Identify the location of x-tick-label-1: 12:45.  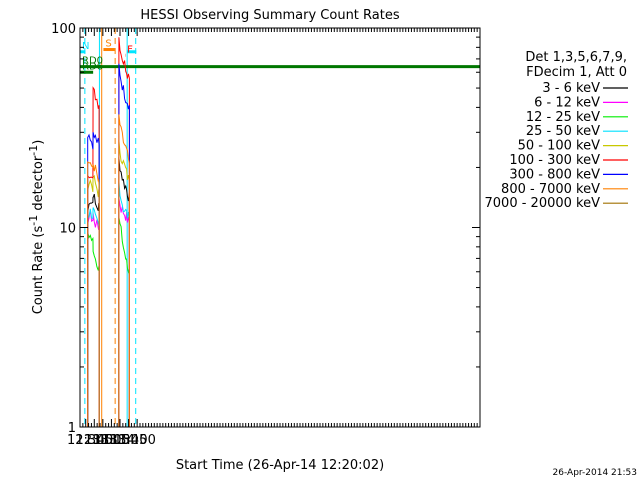
(94, 440).